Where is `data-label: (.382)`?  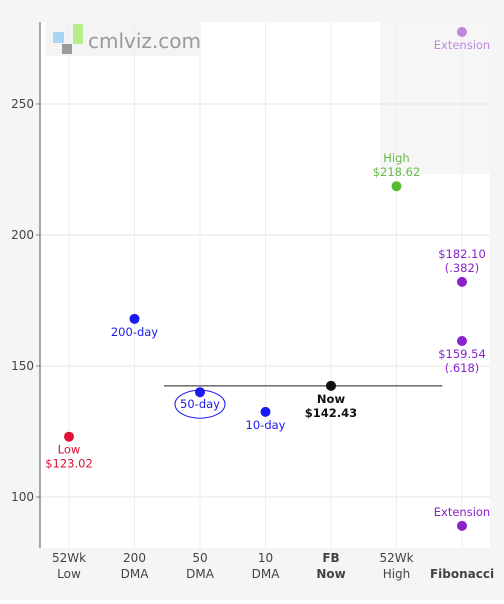 data-label: (.382) is located at coordinates (462, 268).